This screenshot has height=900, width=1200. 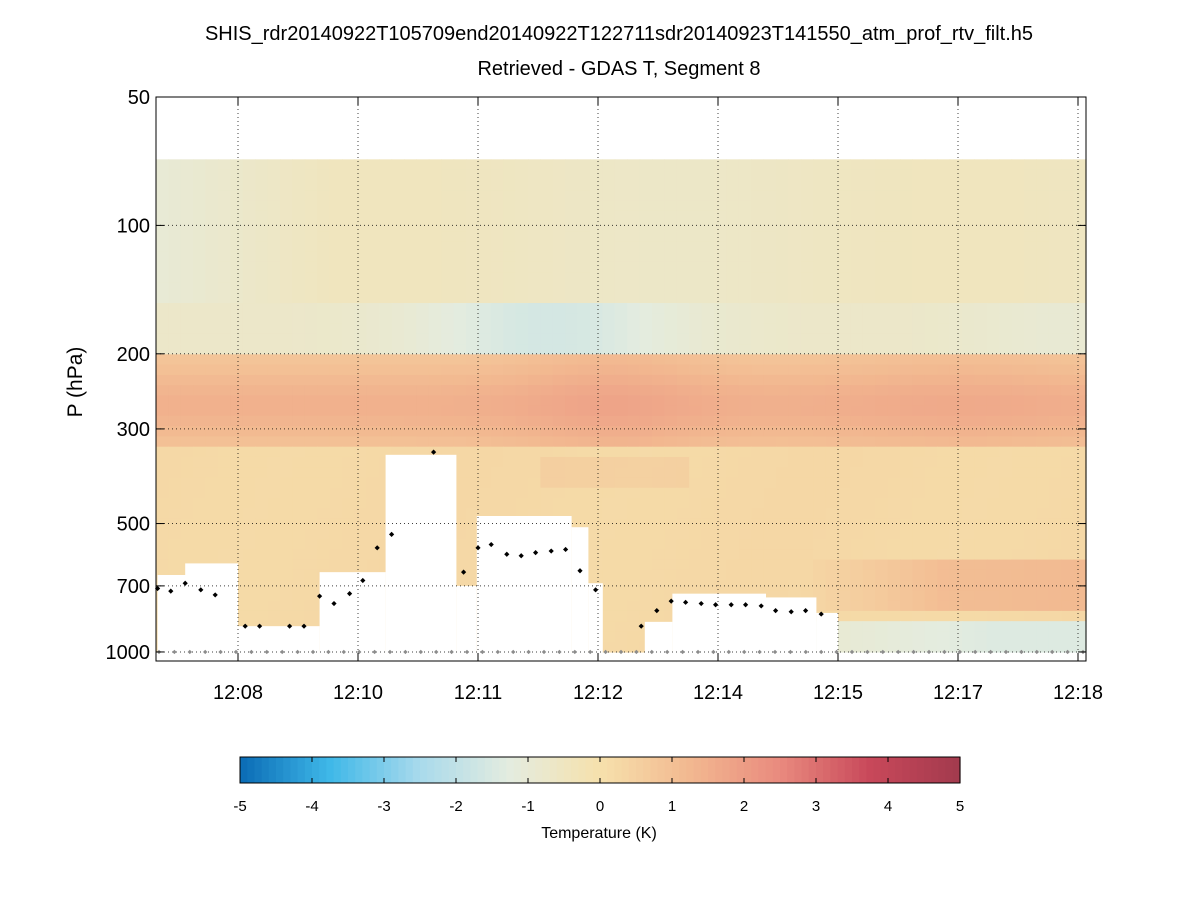 What do you see at coordinates (139, 98) in the screenshot?
I see `y-tick-label: 50` at bounding box center [139, 98].